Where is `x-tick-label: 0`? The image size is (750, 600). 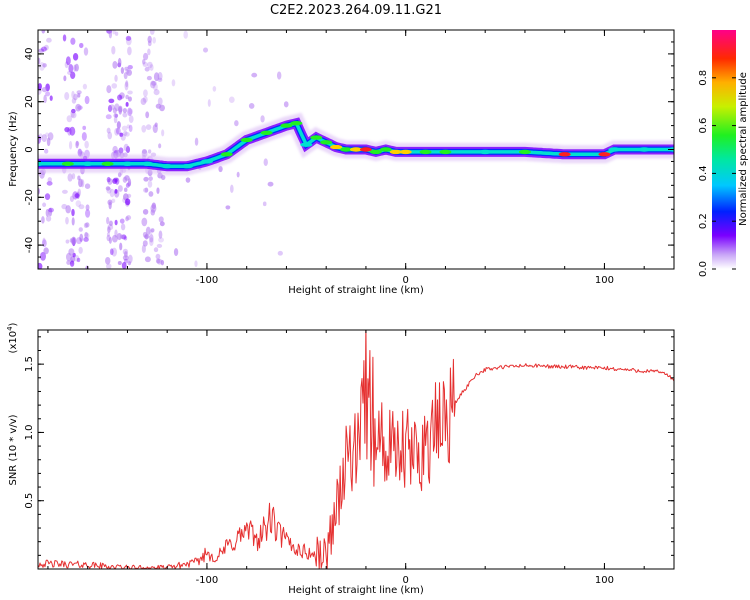
x-tick-label: 0 is located at coordinates (406, 580).